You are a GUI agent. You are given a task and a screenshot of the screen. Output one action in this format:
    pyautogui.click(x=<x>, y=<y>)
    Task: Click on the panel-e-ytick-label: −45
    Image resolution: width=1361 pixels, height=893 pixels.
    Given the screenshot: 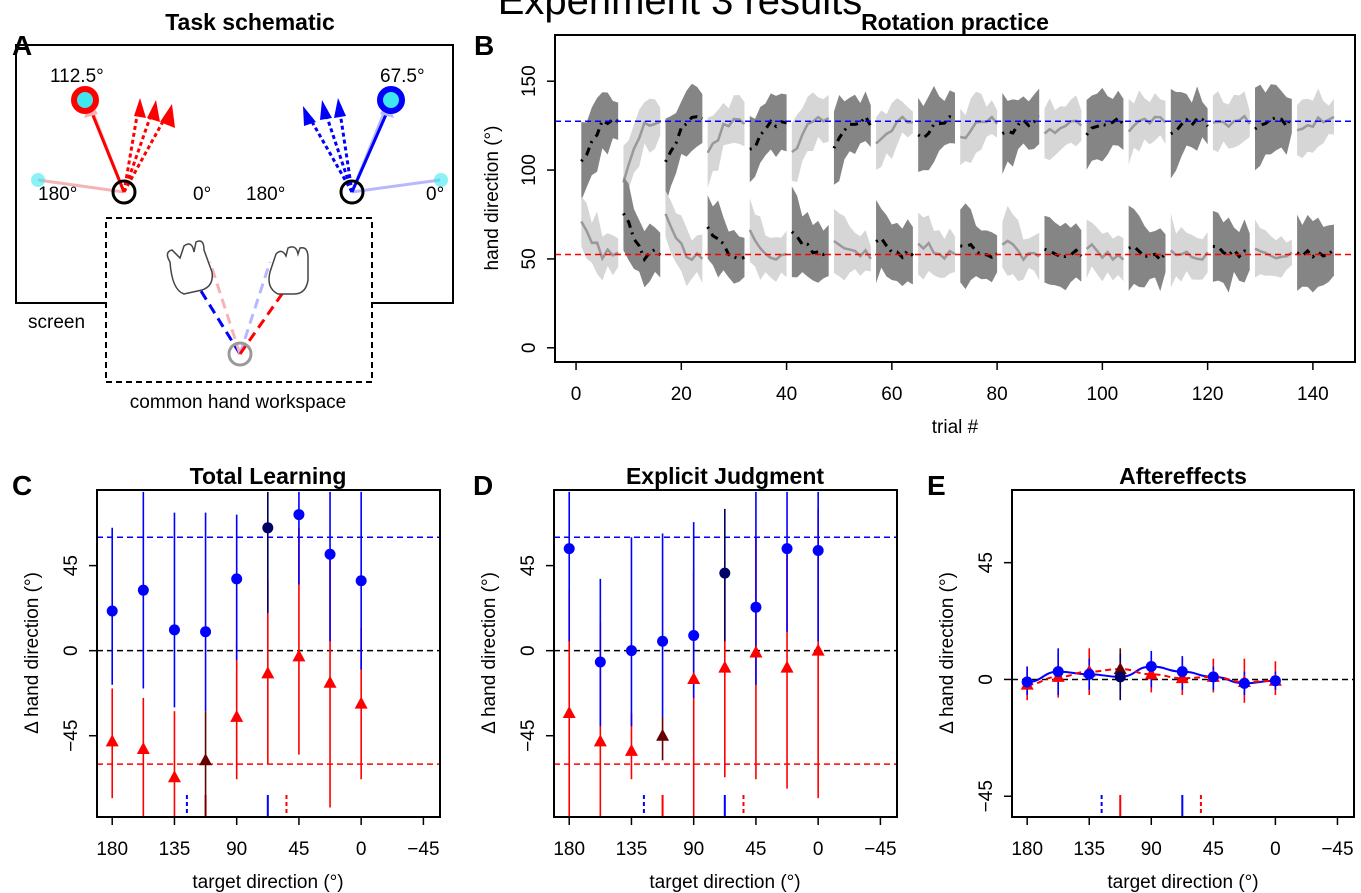 What is the action you would take?
    pyautogui.click(x=986, y=796)
    